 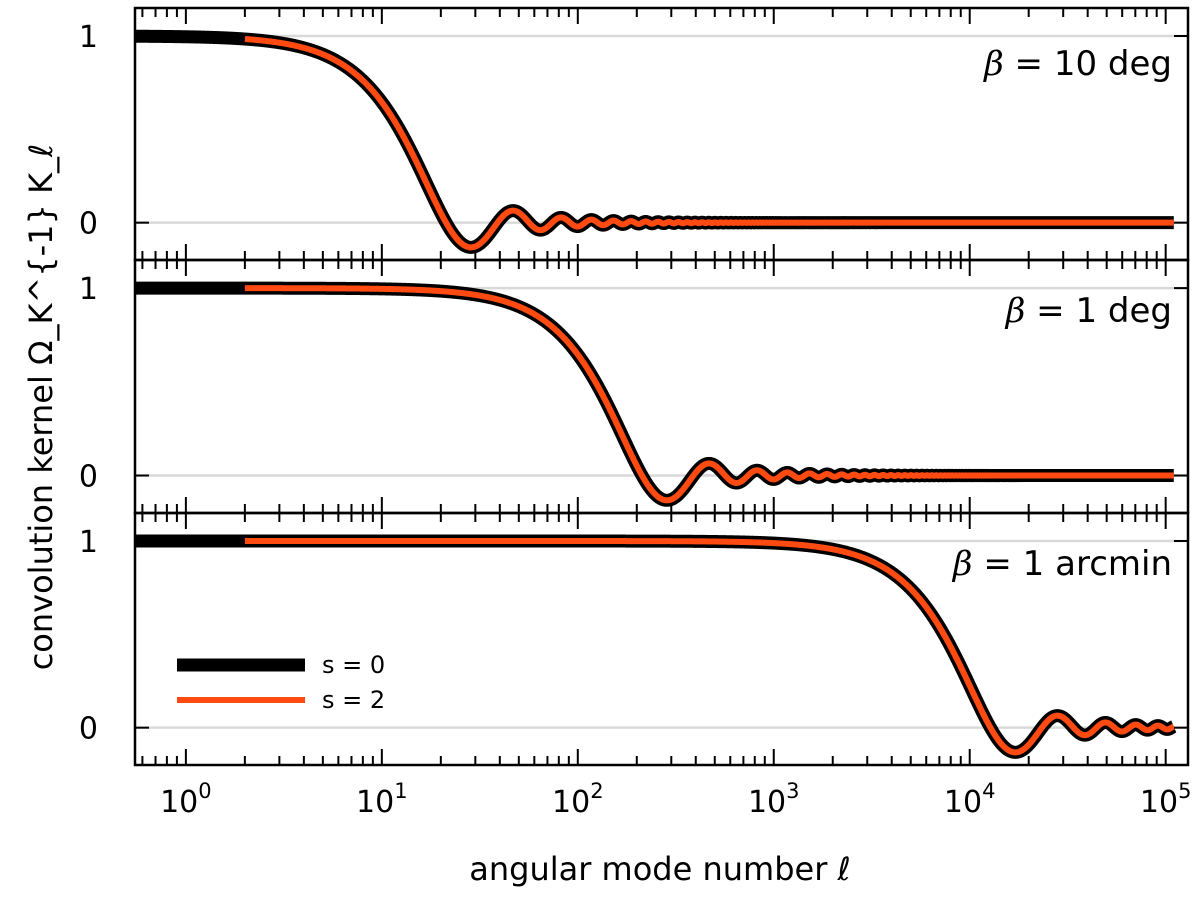 I want to click on panel-label-2: β = 1 deg, so click(x=1088, y=311).